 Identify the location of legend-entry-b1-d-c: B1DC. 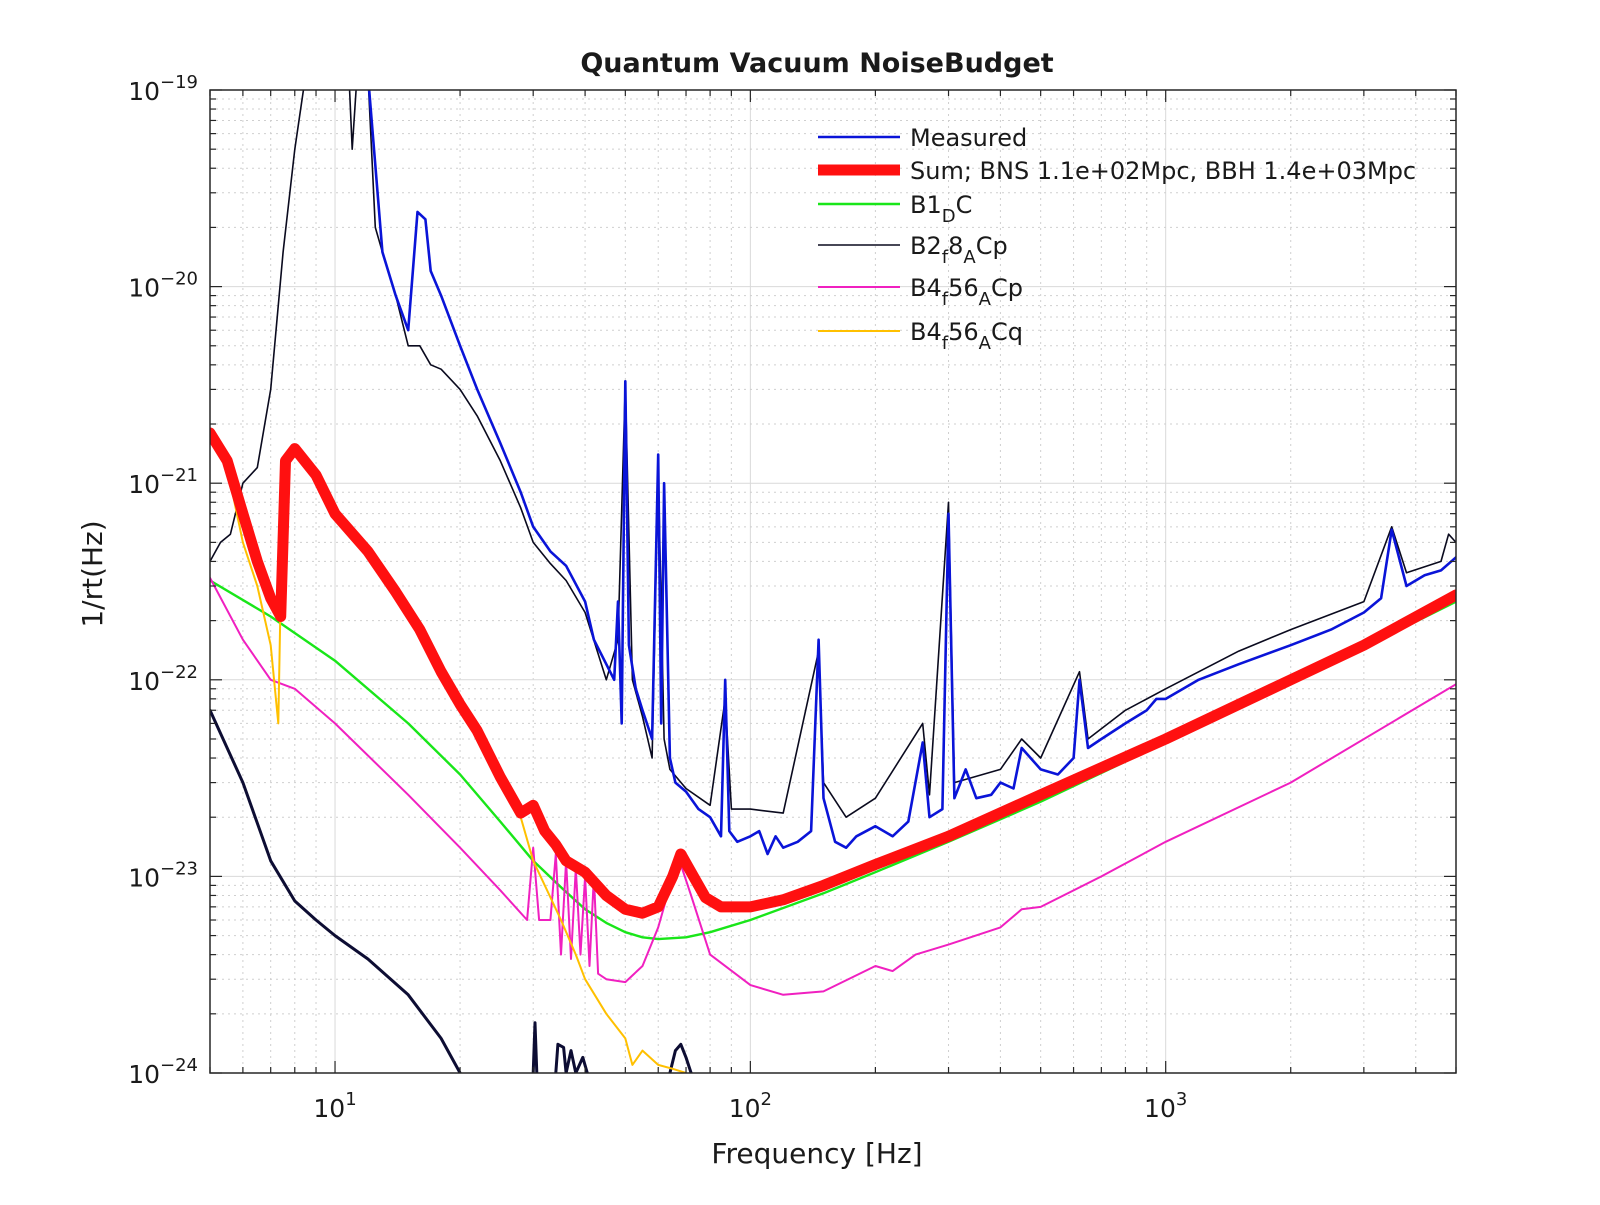
(895, 209).